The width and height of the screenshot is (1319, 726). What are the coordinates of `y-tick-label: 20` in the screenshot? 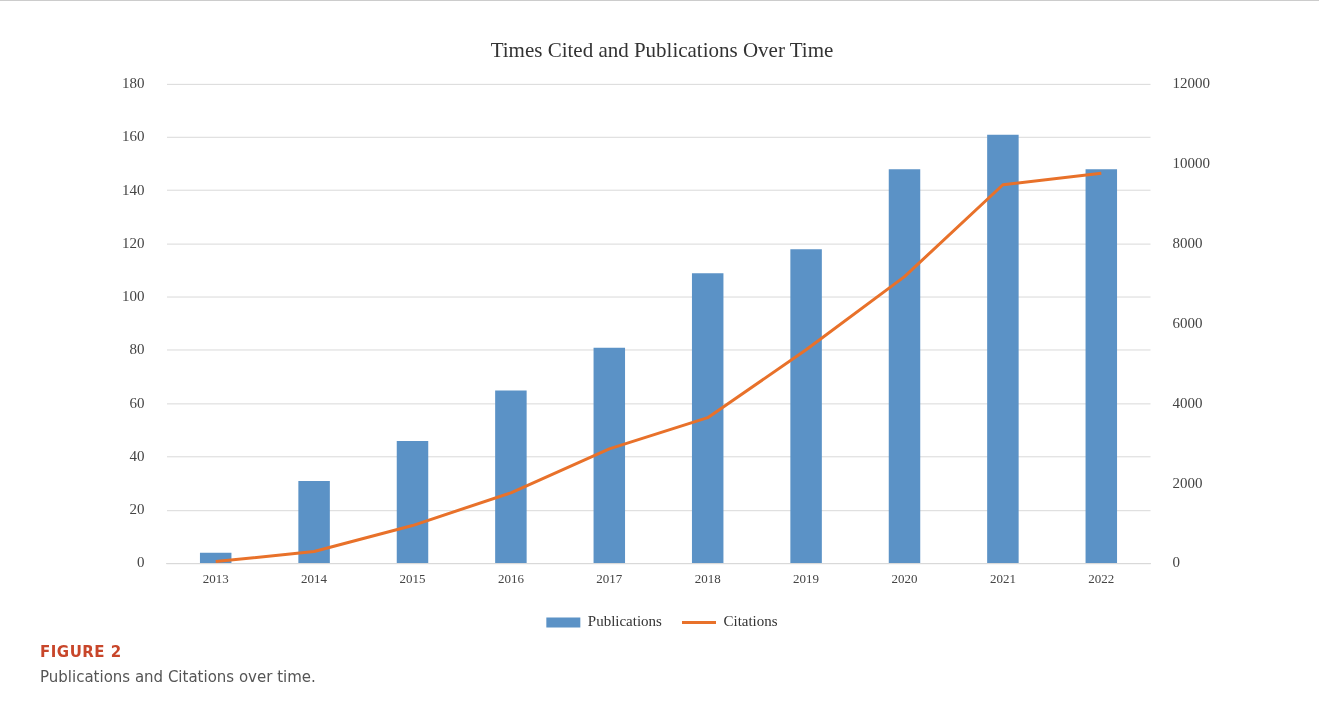 It's located at (137, 509).